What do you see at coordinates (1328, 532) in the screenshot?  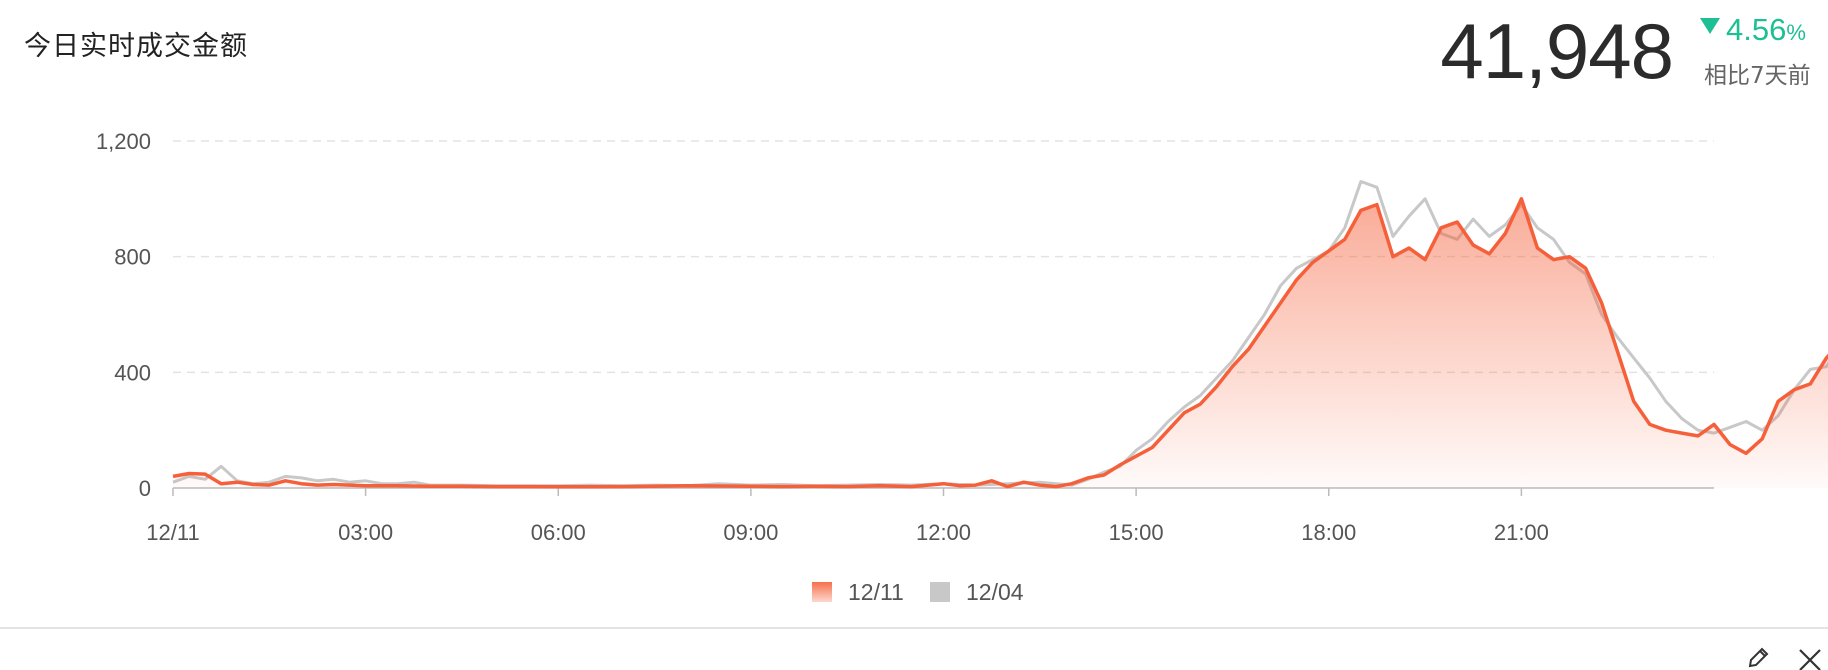 I see `x-tick-label: 18:00` at bounding box center [1328, 532].